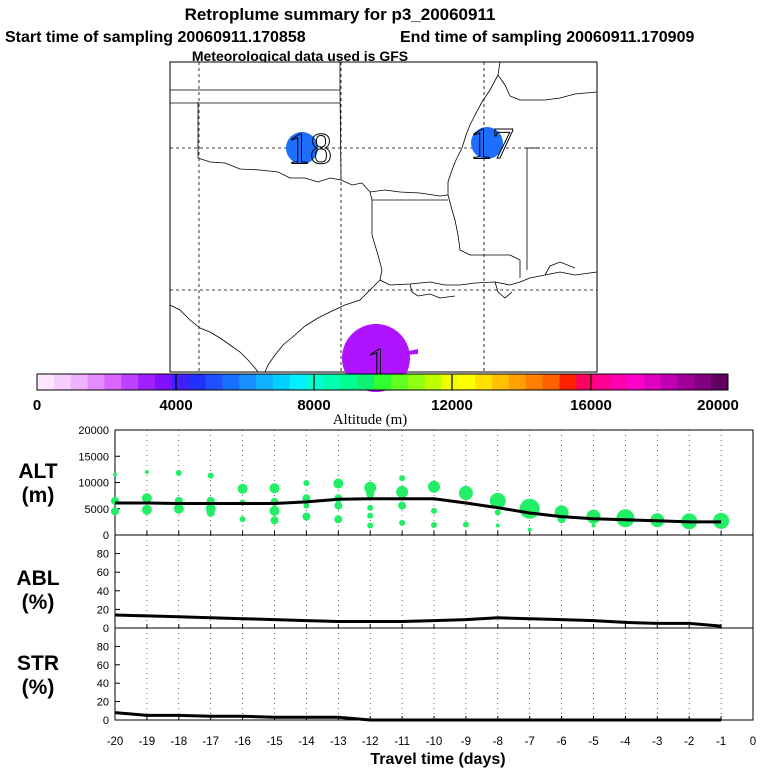  Describe the element at coordinates (452, 405) in the screenshot. I see `colorbar-tick-12000: 12000` at that location.